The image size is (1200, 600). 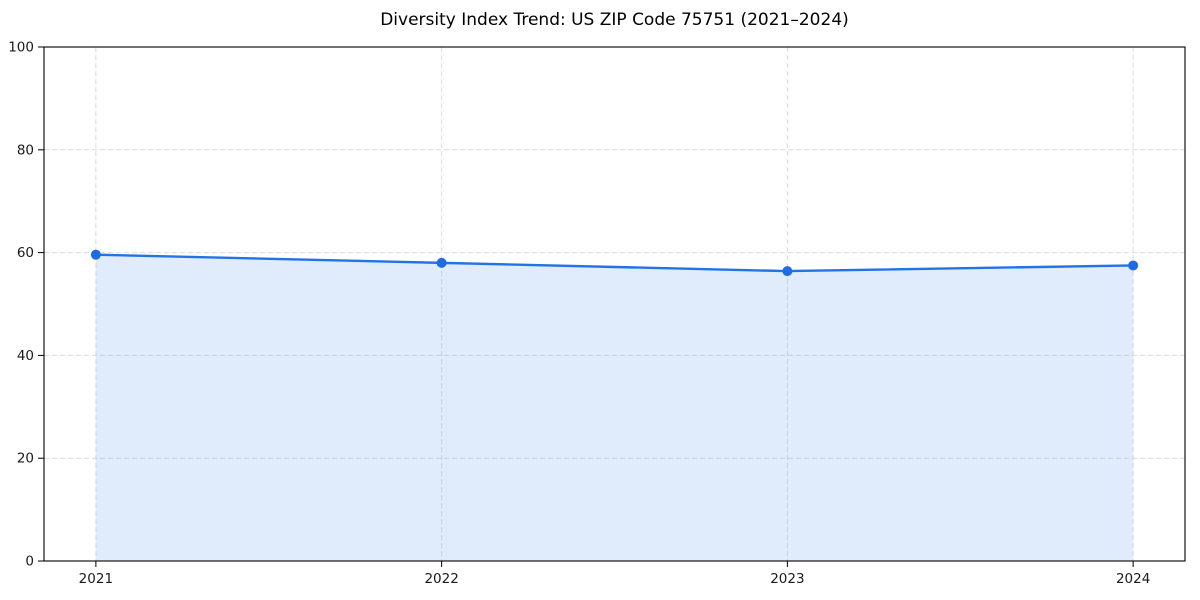 I want to click on y-tick-label: 80, so click(x=25, y=150).